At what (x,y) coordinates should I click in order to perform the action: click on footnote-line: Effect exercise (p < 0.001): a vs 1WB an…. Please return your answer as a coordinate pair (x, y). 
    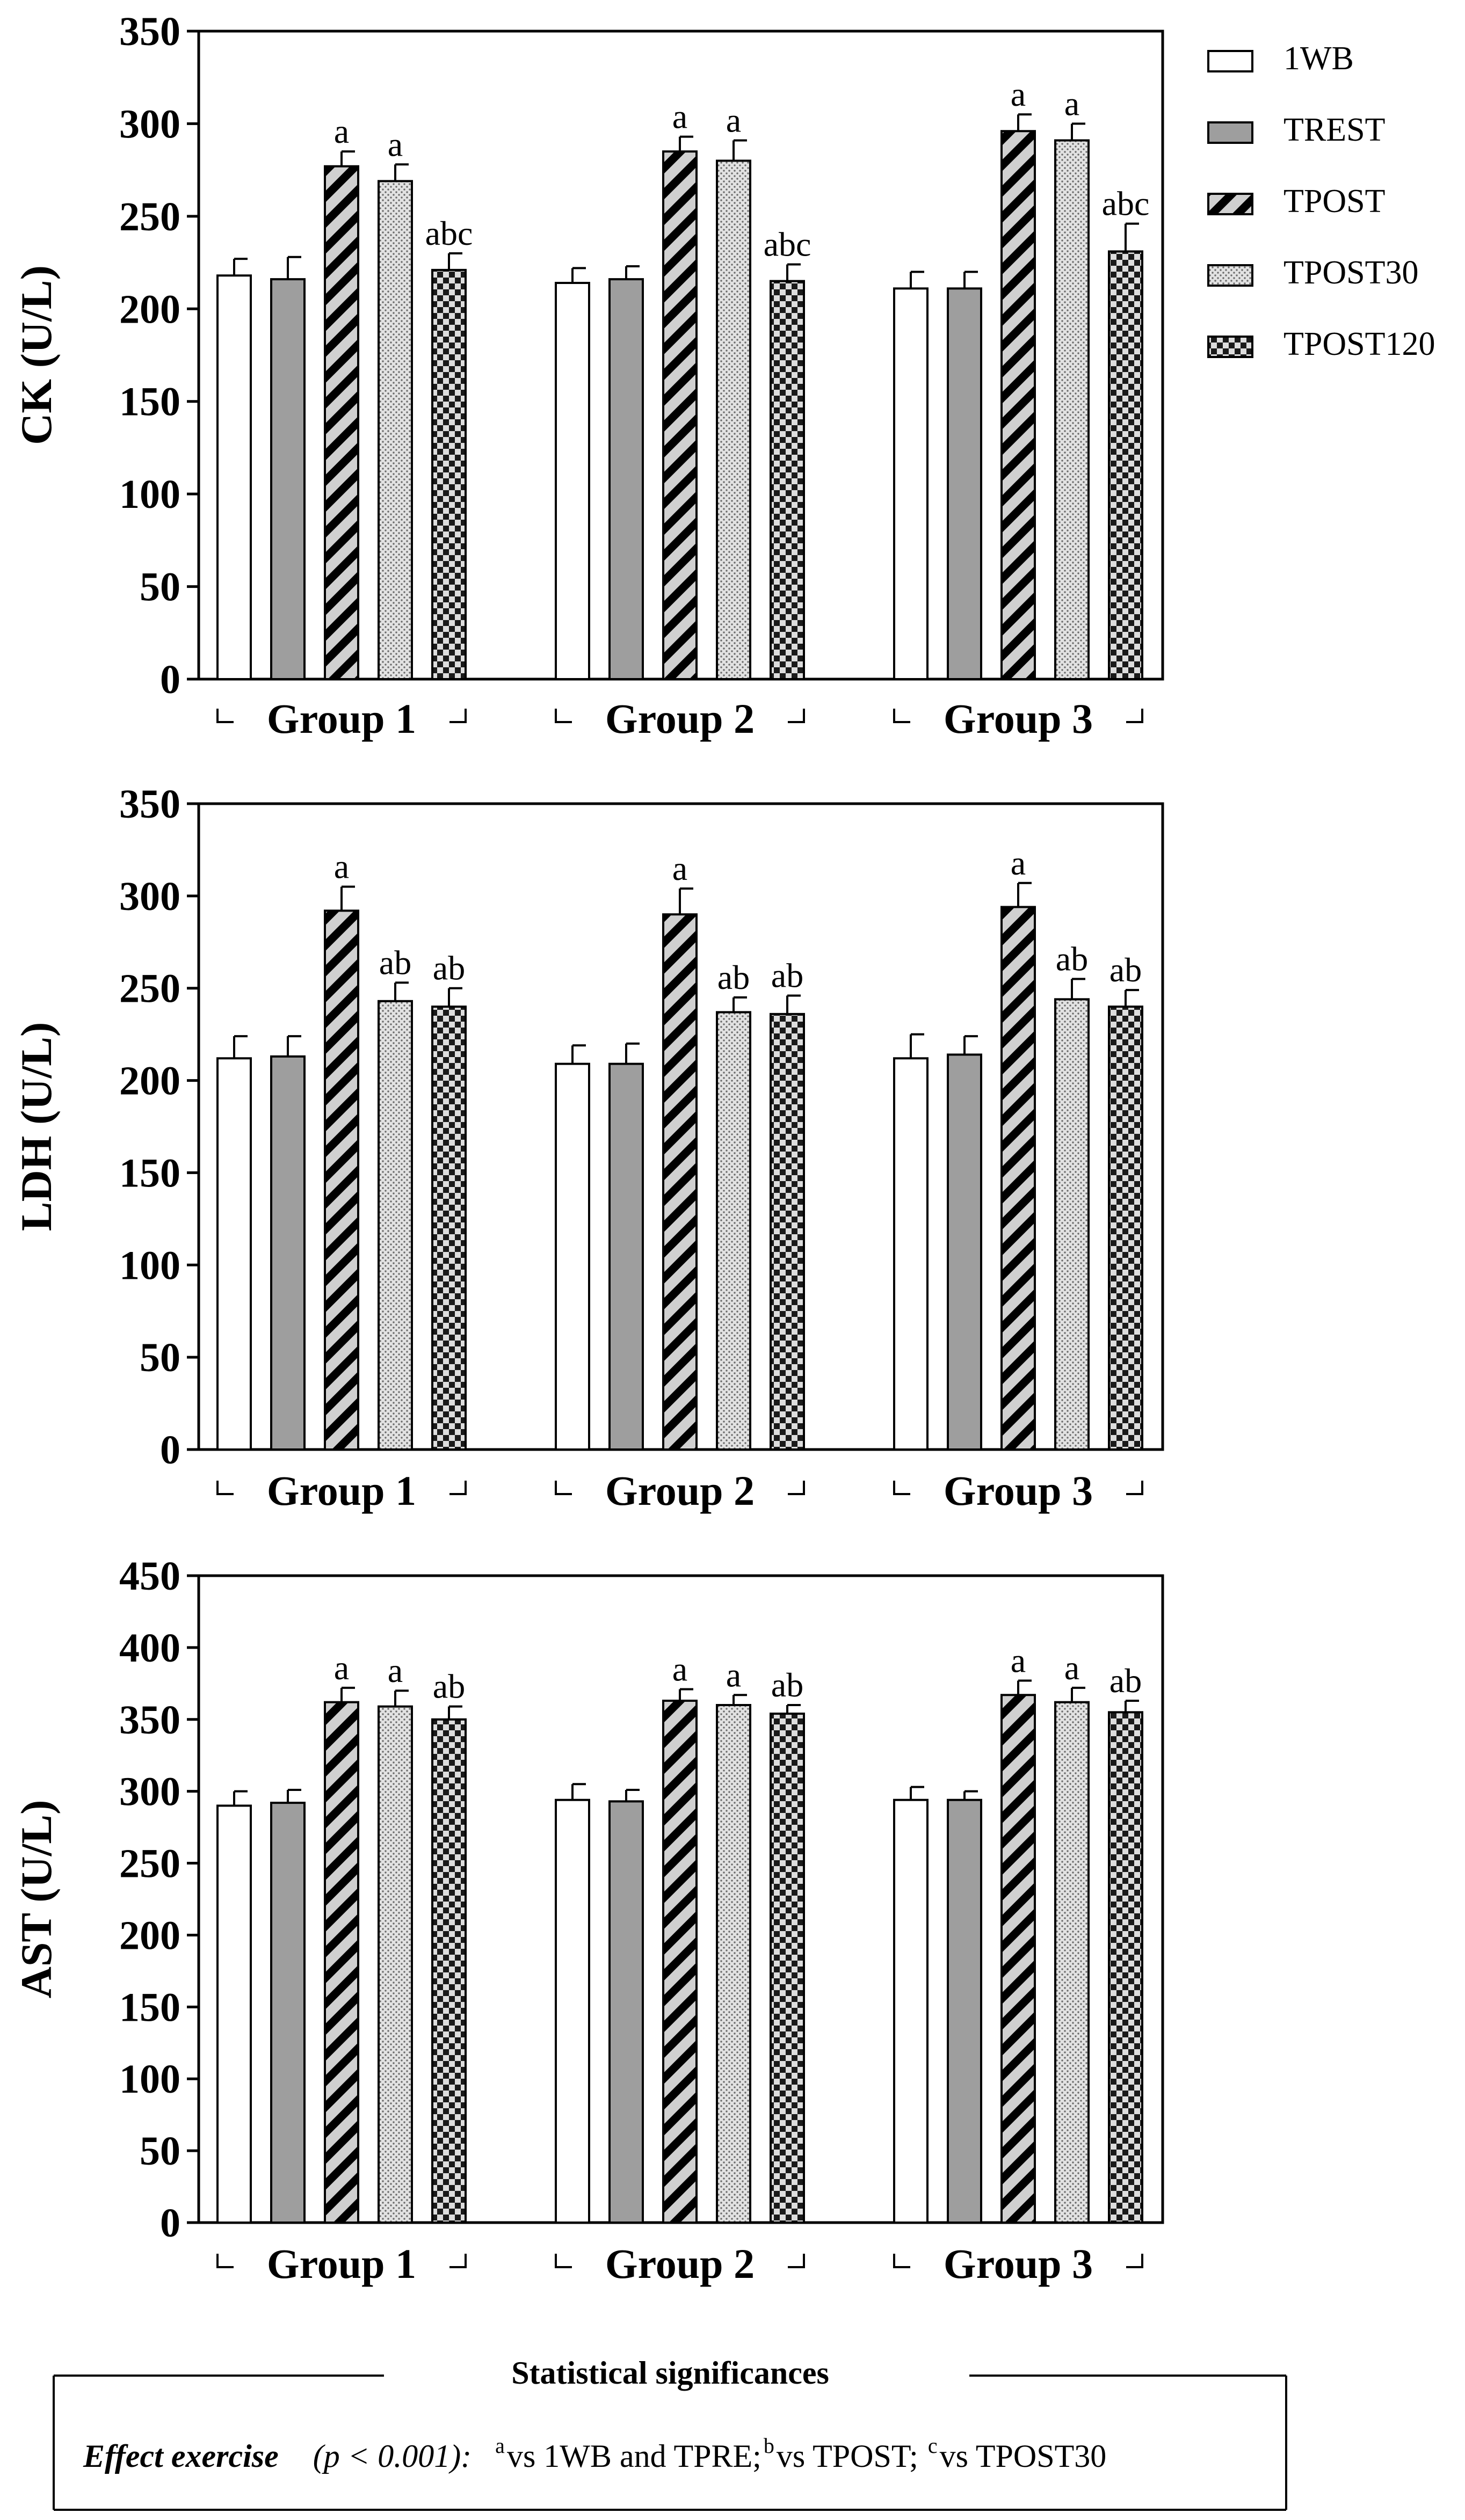
    Looking at the image, I should click on (594, 2454).